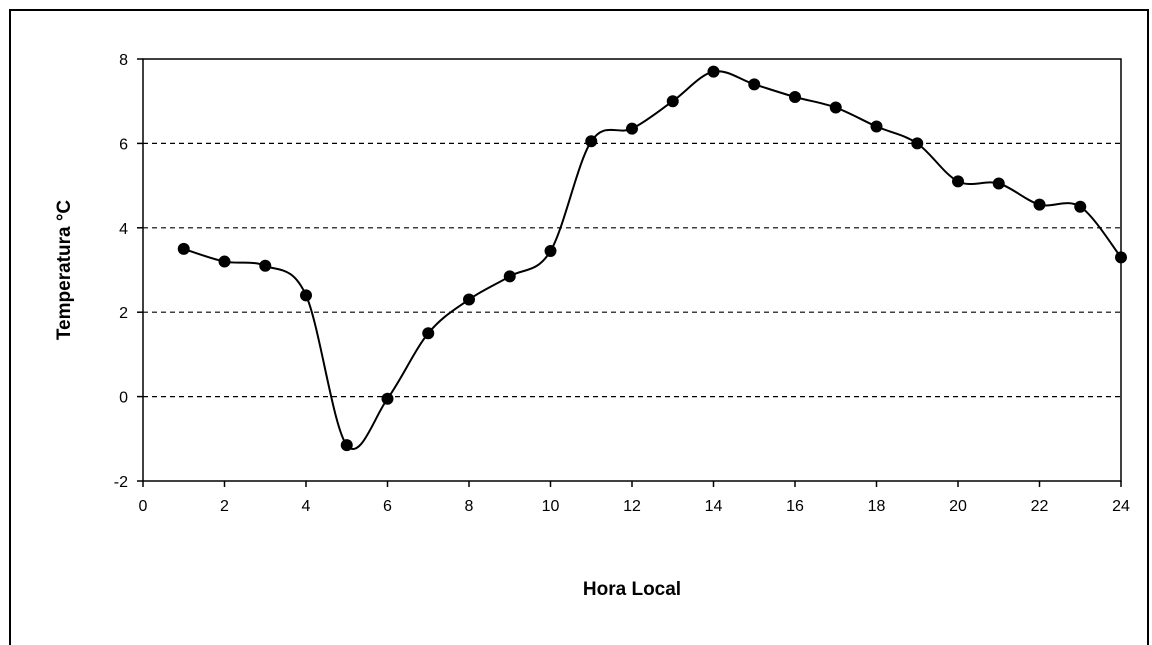 This screenshot has width=1152, height=645. I want to click on x-tick-label: 16, so click(795, 506).